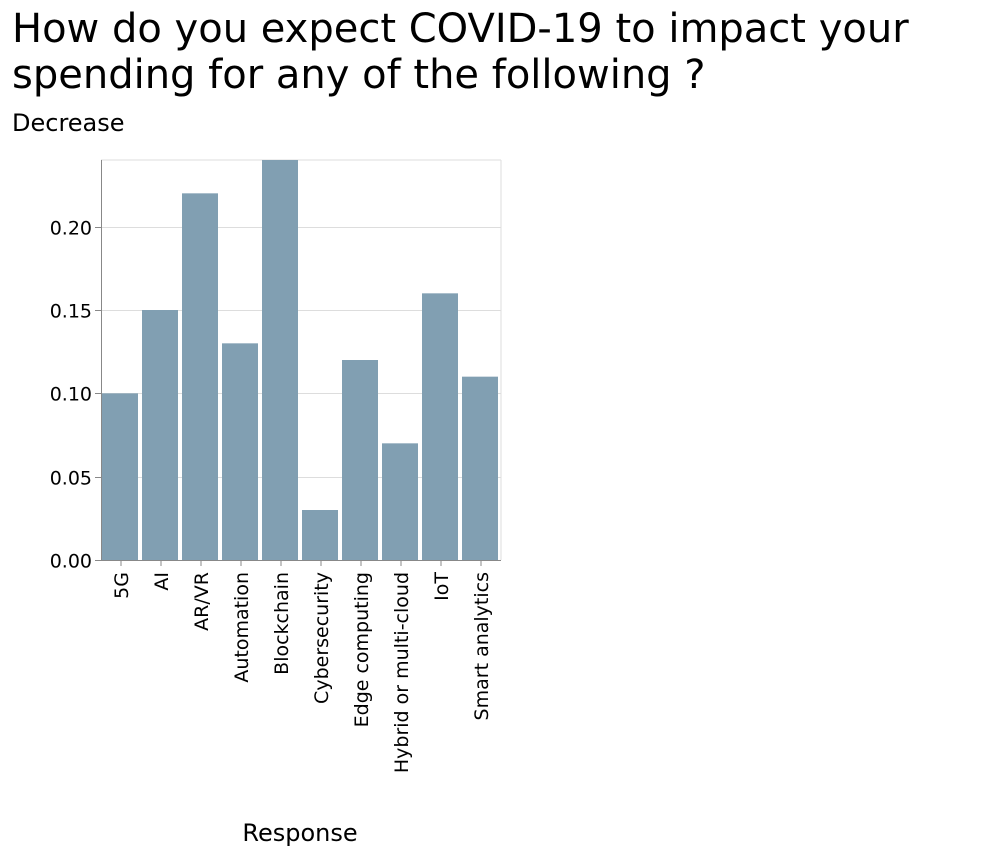 Image resolution: width=1002 pixels, height=860 pixels. I want to click on x-tick-label: Edge computing, so click(362, 649).